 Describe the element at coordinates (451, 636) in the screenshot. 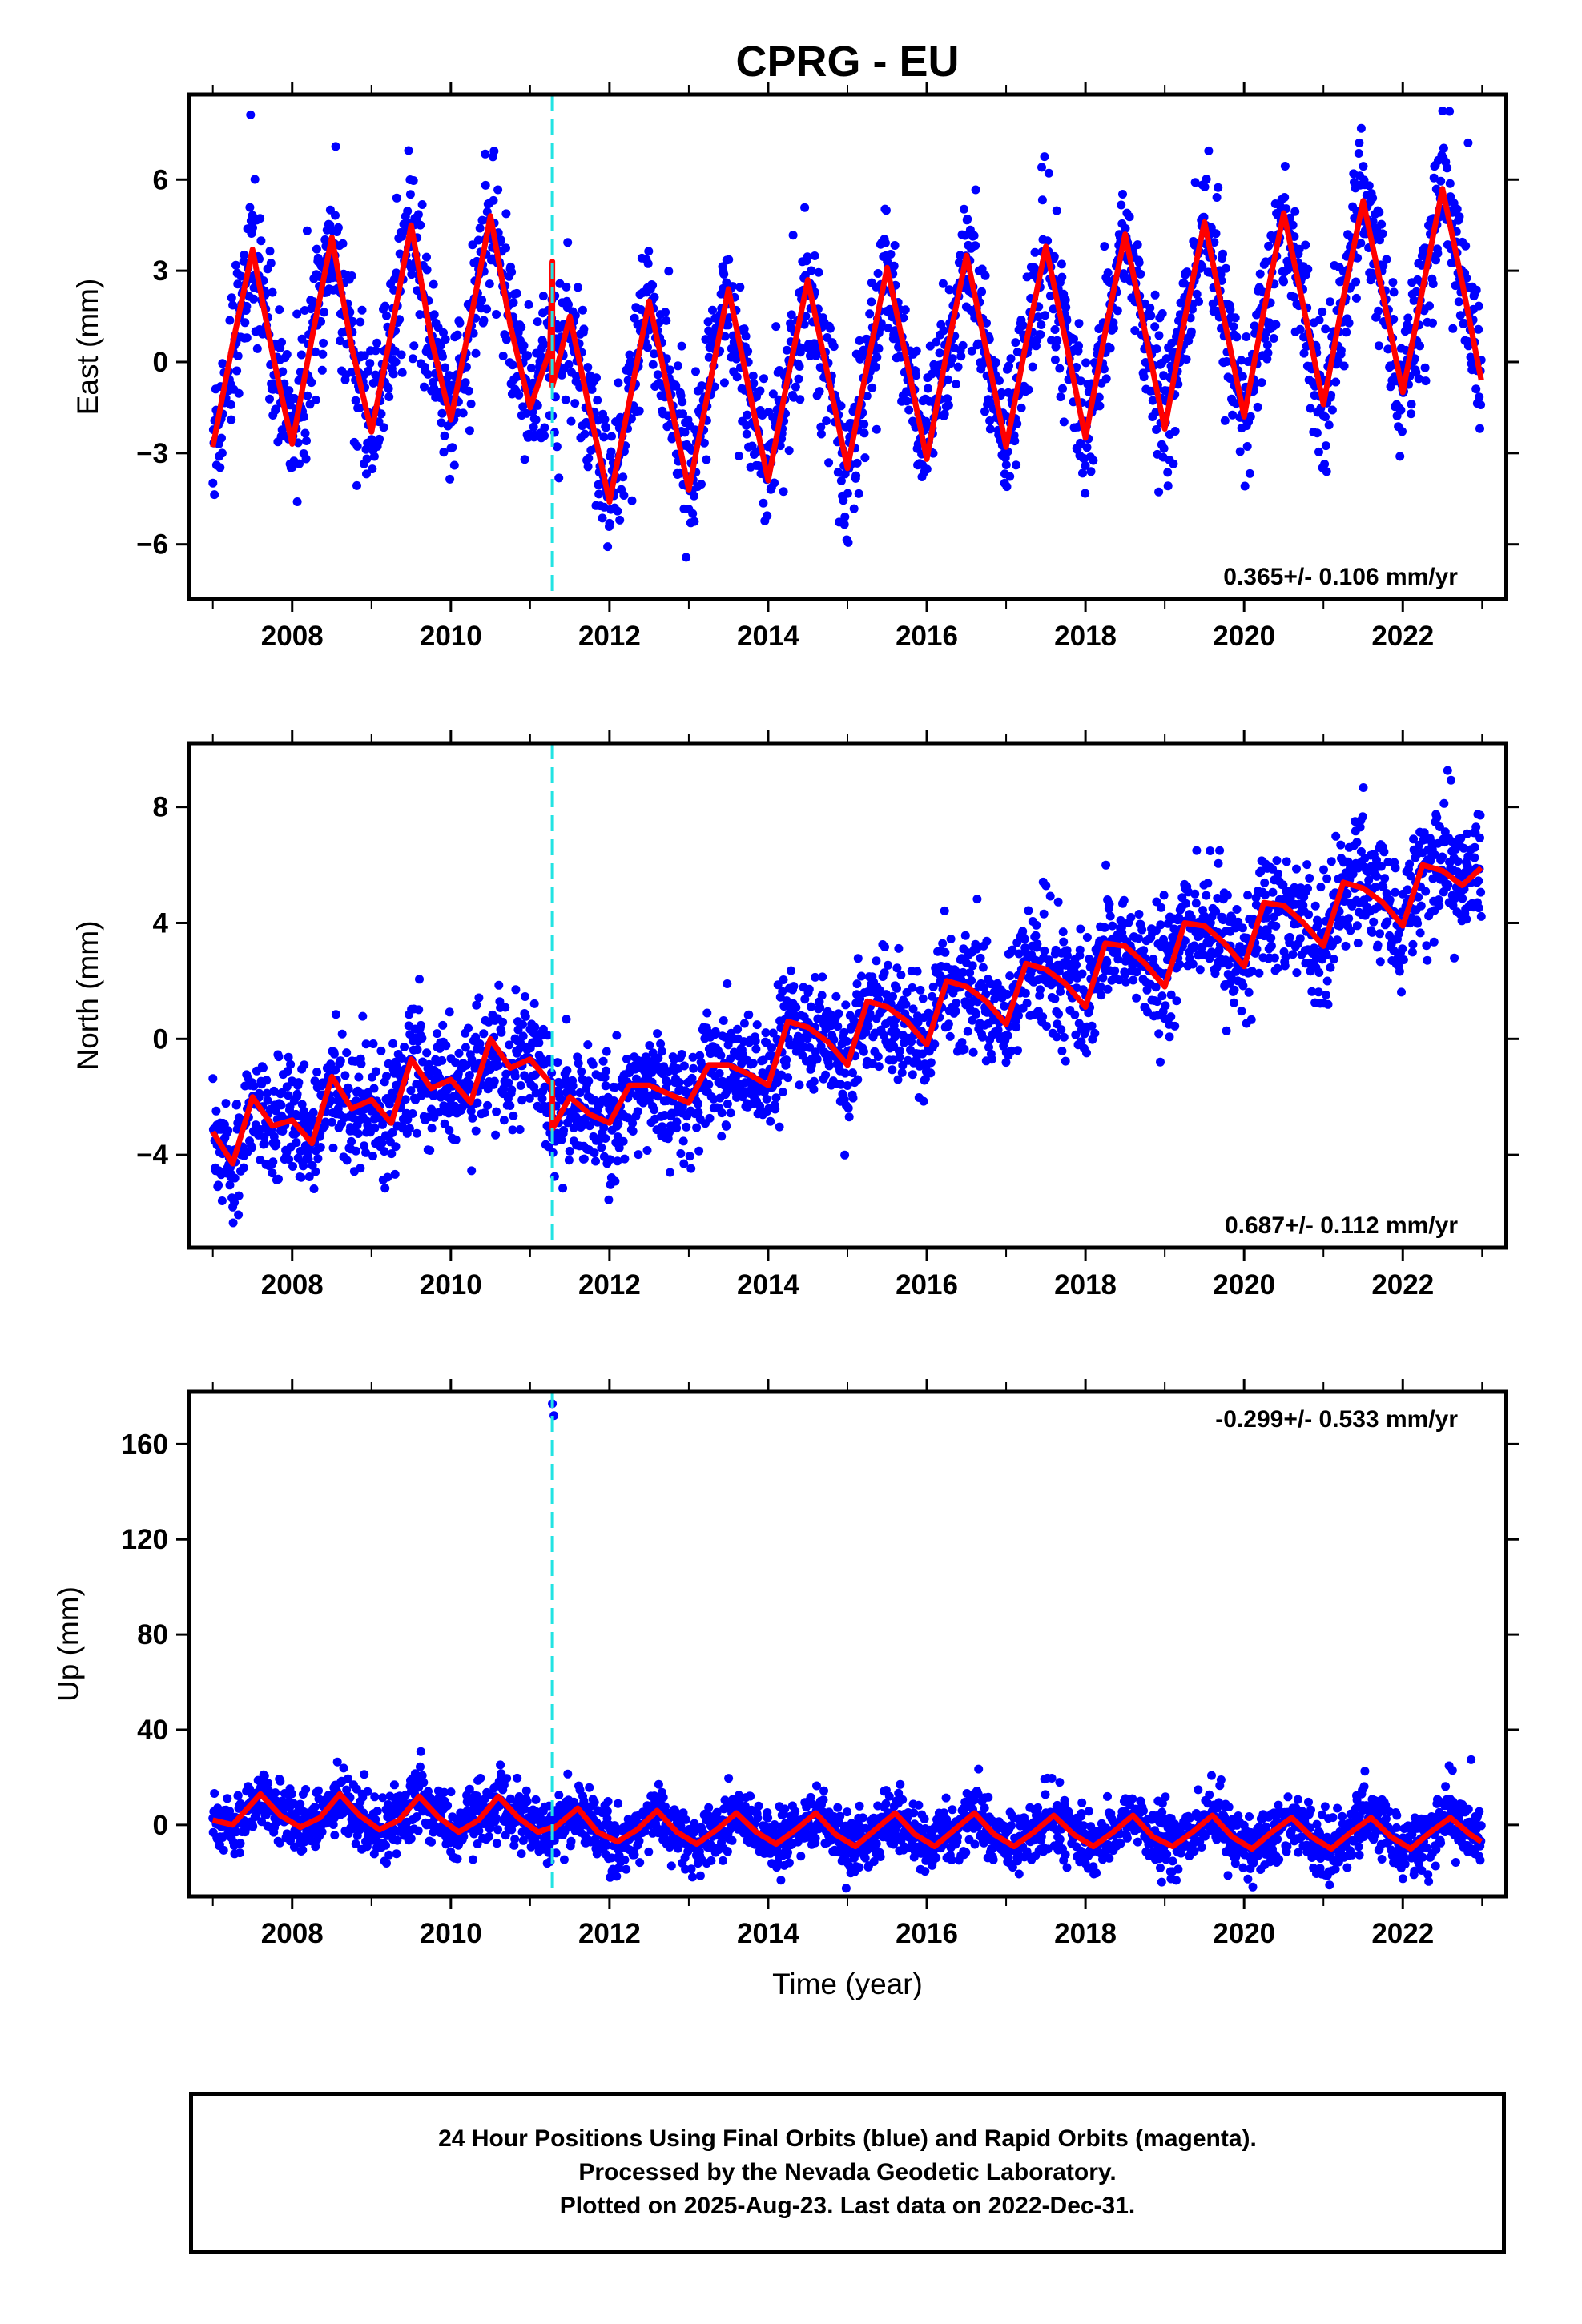

I see `x-tick-label: 2010` at that location.